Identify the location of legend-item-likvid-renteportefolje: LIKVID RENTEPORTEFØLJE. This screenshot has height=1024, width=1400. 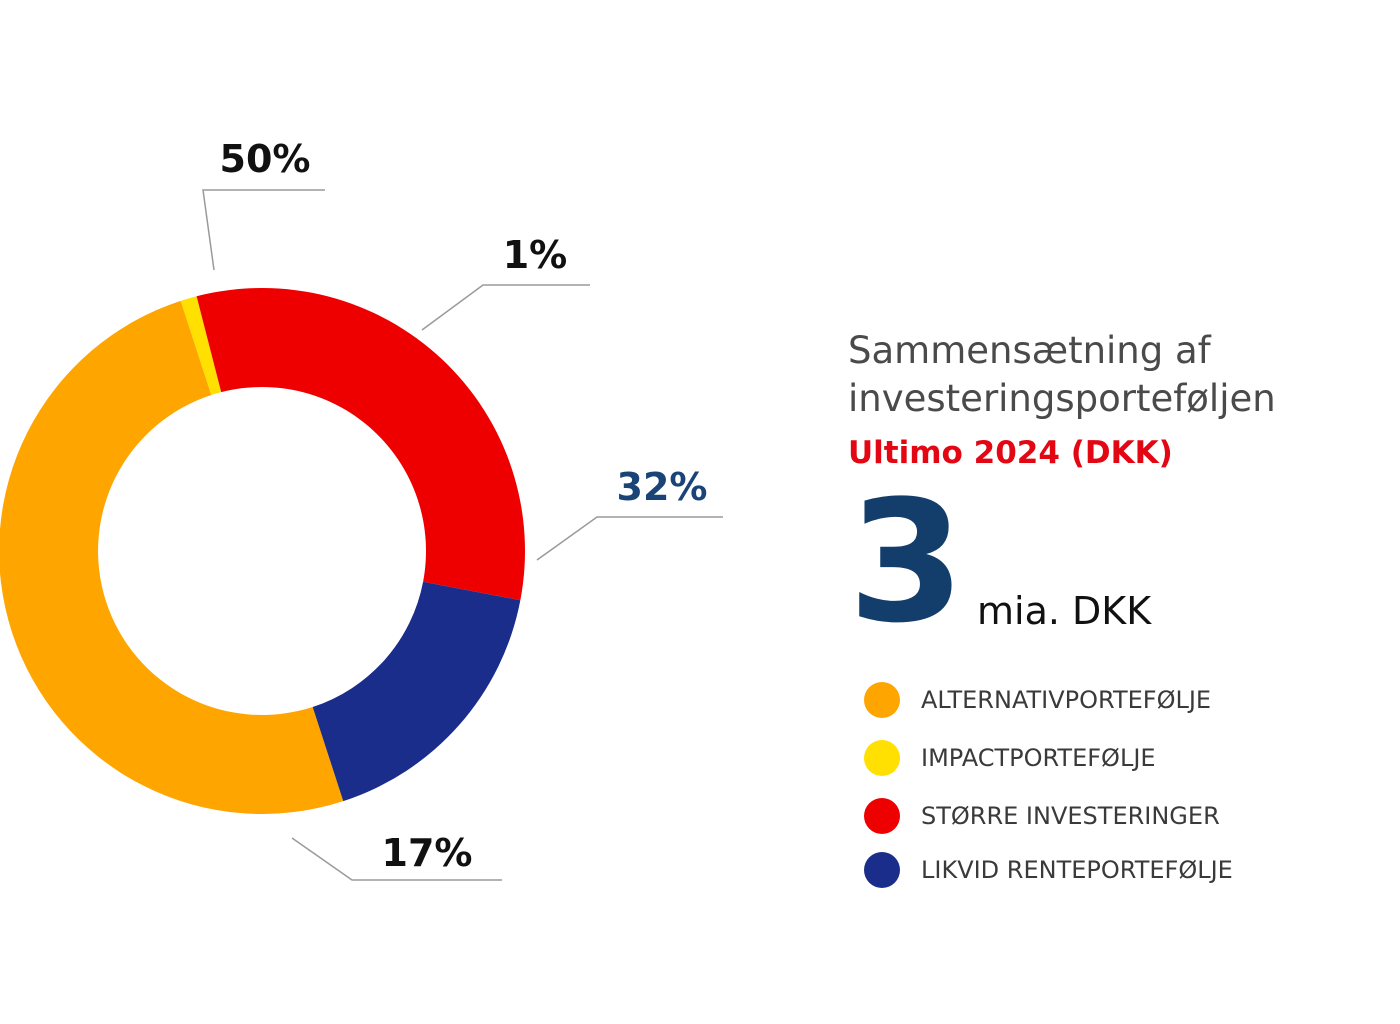
(1048, 870).